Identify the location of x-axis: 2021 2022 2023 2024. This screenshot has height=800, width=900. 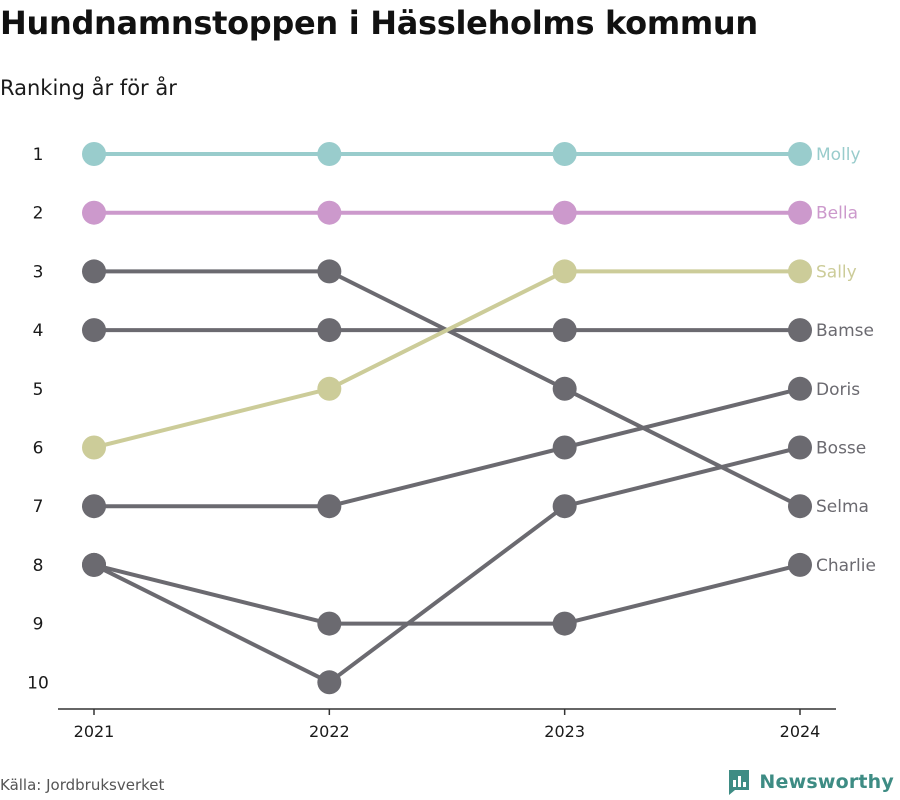
(447, 724).